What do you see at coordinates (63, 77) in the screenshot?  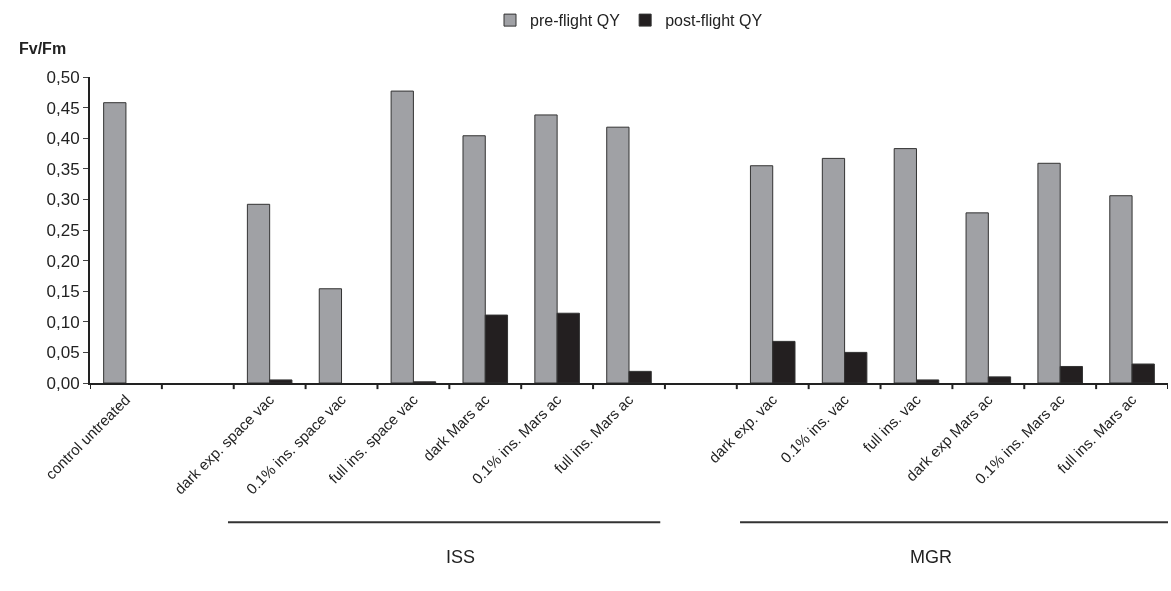 I see `y-tick-label: 0,50` at bounding box center [63, 77].